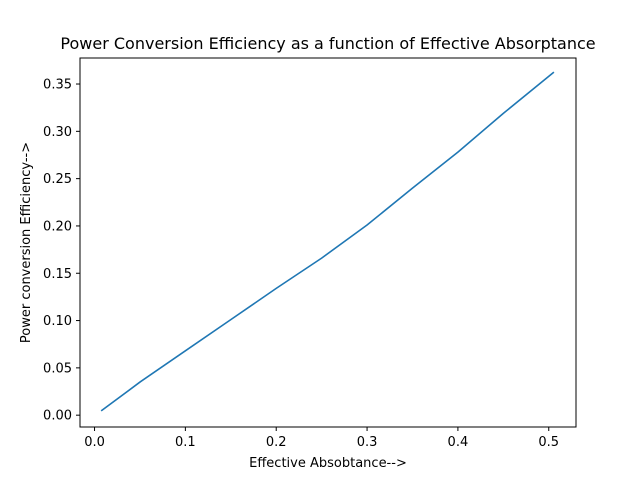  What do you see at coordinates (276, 442) in the screenshot?
I see `x-tick-label: 0.2` at bounding box center [276, 442].